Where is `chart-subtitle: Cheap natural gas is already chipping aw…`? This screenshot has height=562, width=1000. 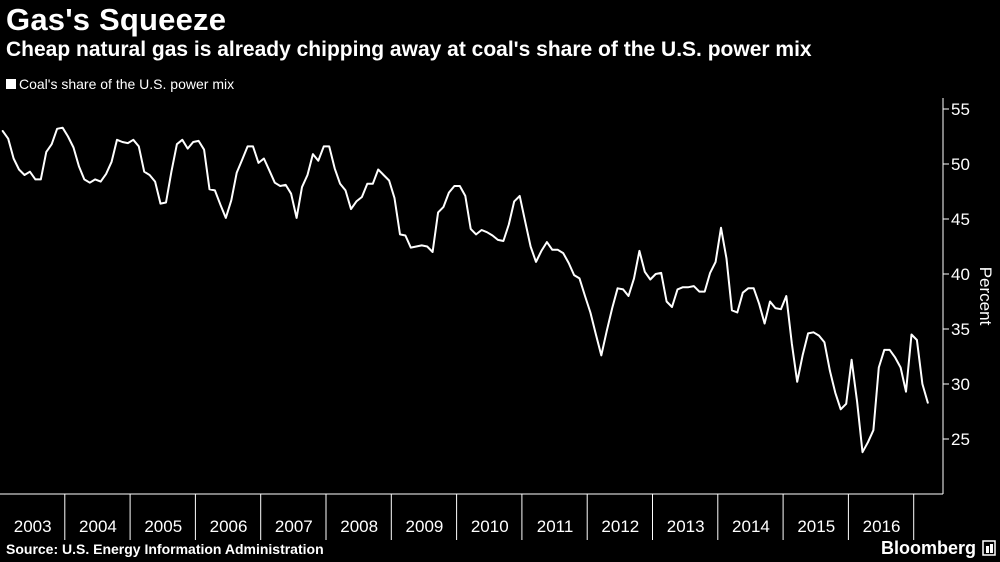 chart-subtitle: Cheap natural gas is already chipping aw… is located at coordinates (409, 49).